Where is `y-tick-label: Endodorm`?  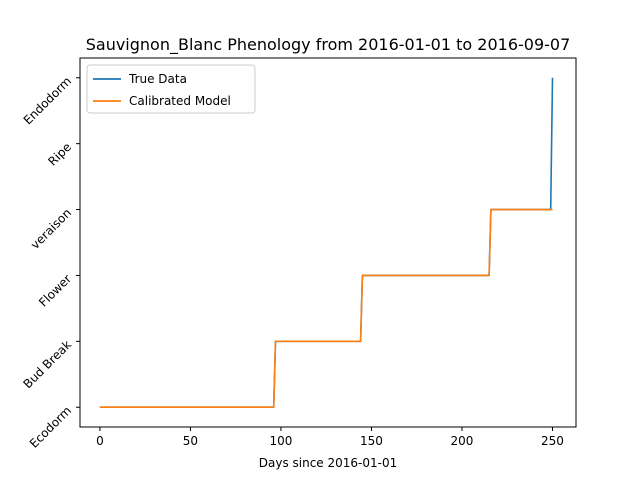 y-tick-label: Endodorm is located at coordinates (47, 100).